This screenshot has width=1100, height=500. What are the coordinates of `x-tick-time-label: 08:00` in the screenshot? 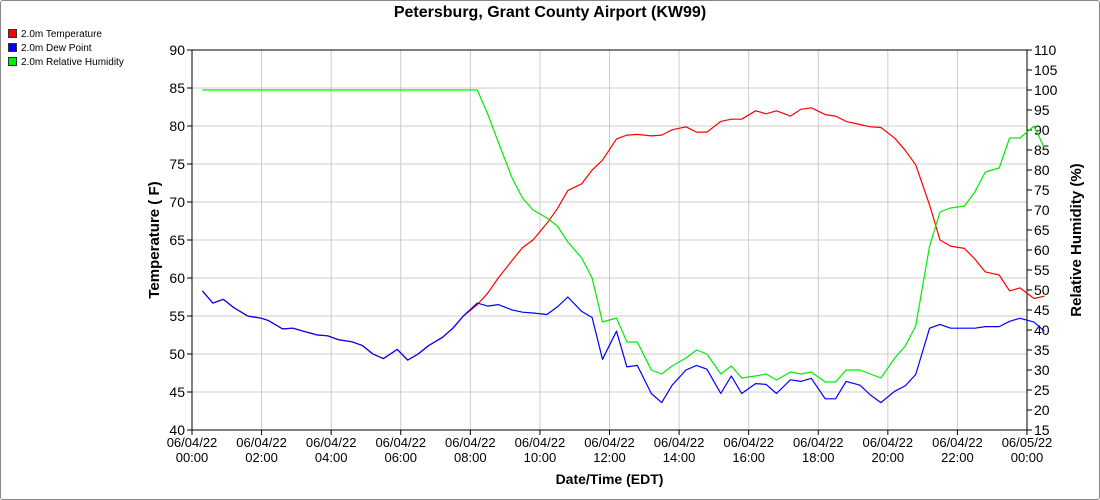 It's located at (470, 457).